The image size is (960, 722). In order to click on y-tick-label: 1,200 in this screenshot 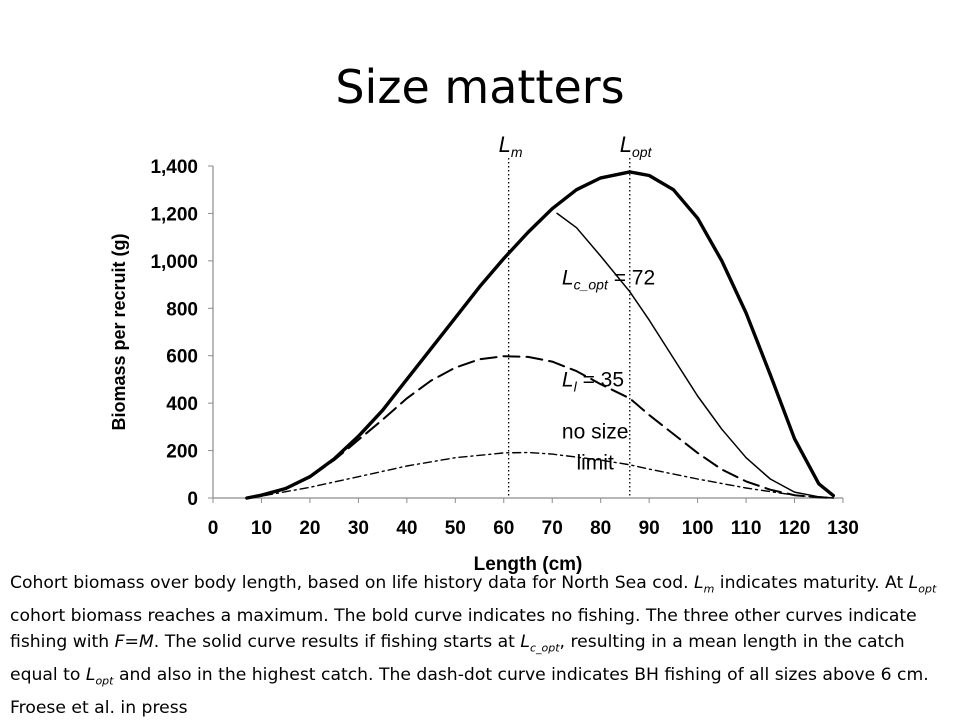, I will do `click(174, 214)`.